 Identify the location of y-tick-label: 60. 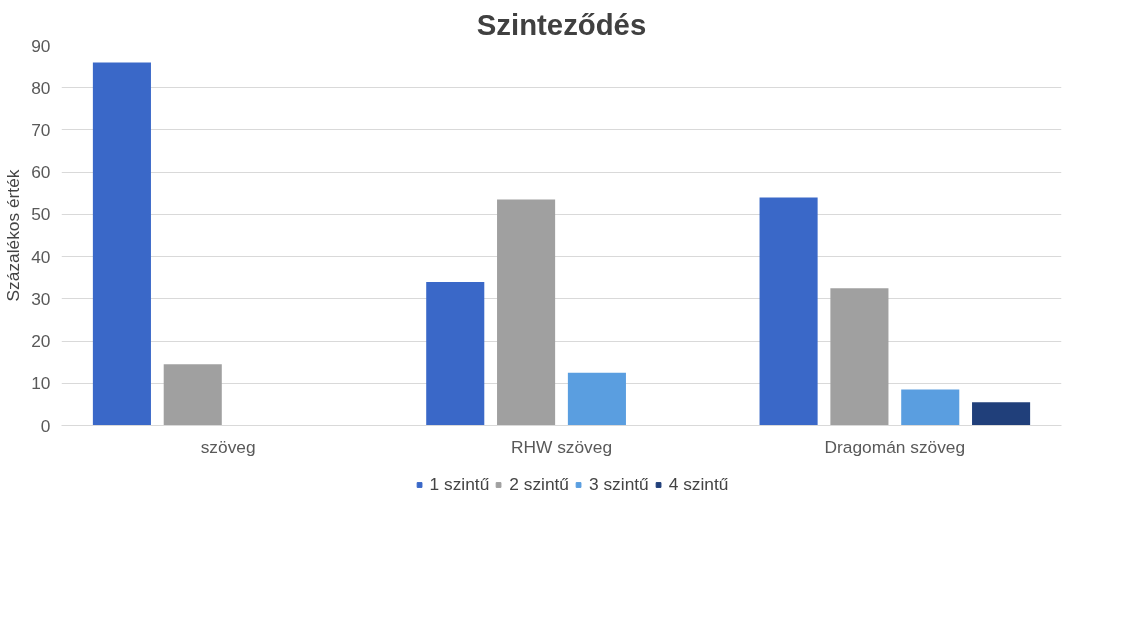
(41, 172).